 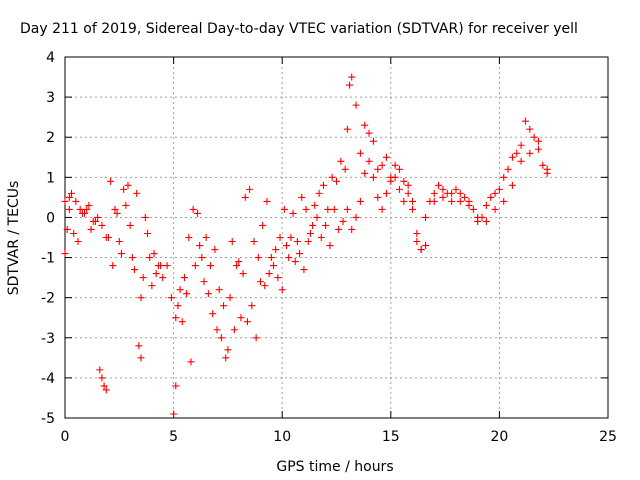 I want to click on y-tick-label: -2, so click(x=48, y=299).